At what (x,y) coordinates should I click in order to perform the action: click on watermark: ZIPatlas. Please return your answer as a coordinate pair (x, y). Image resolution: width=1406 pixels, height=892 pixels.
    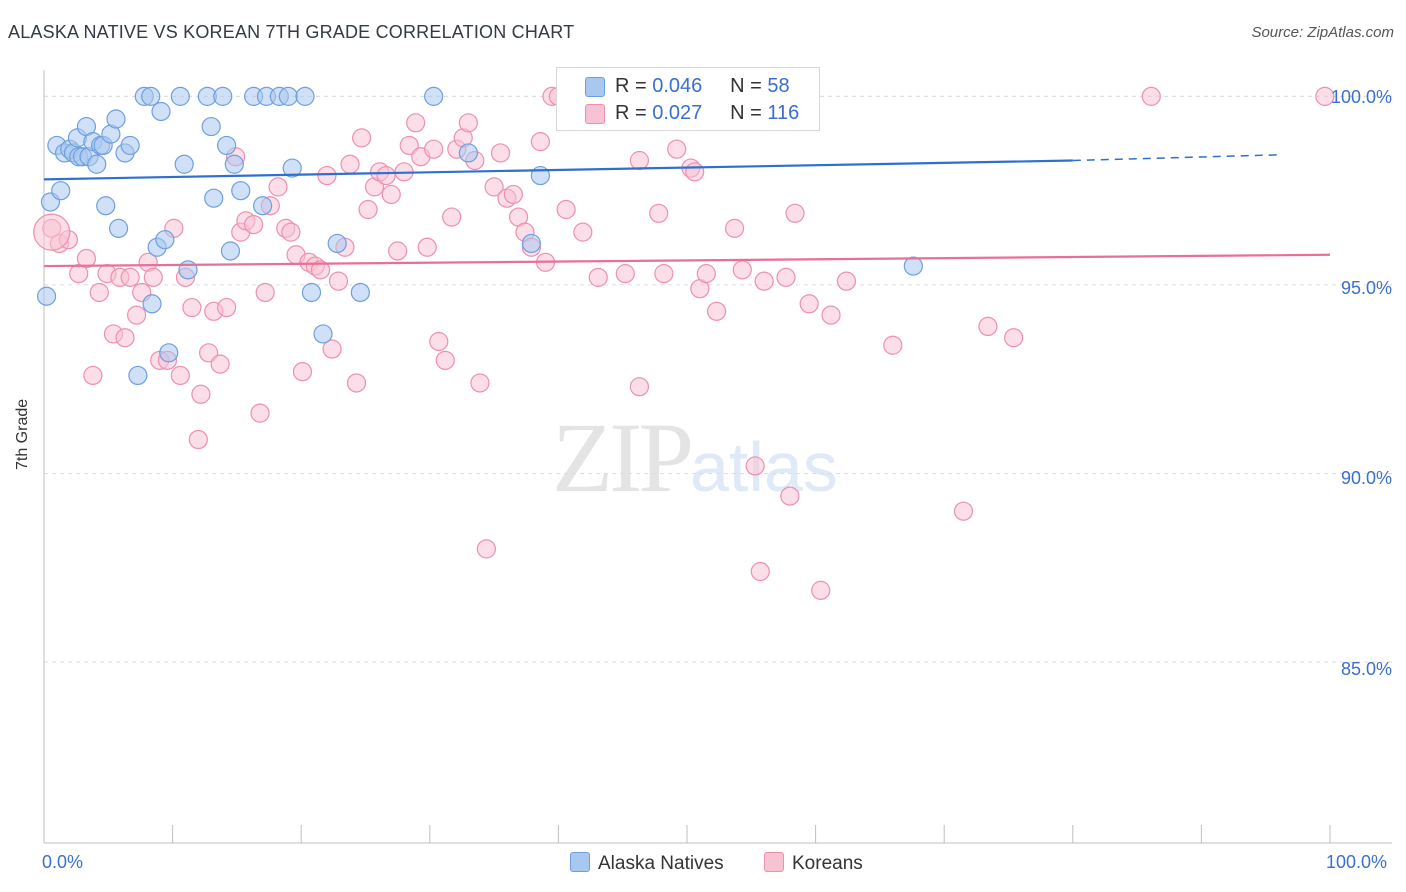
    Looking at the image, I should click on (695, 457).